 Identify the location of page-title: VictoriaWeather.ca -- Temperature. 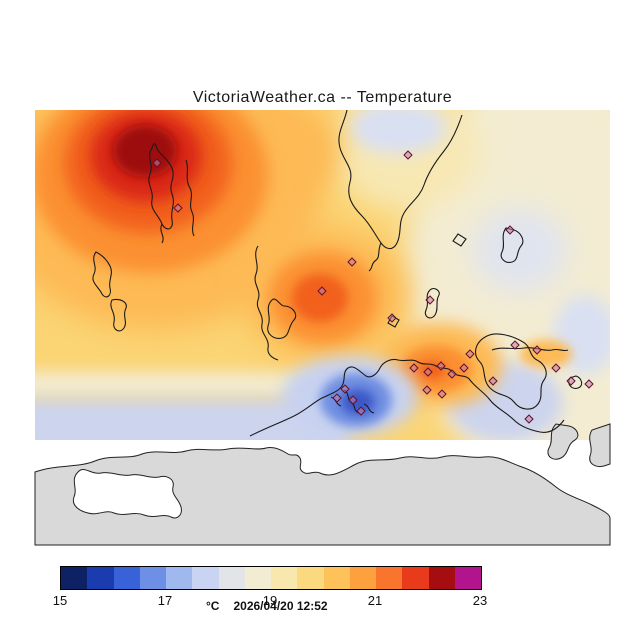
(322, 97).